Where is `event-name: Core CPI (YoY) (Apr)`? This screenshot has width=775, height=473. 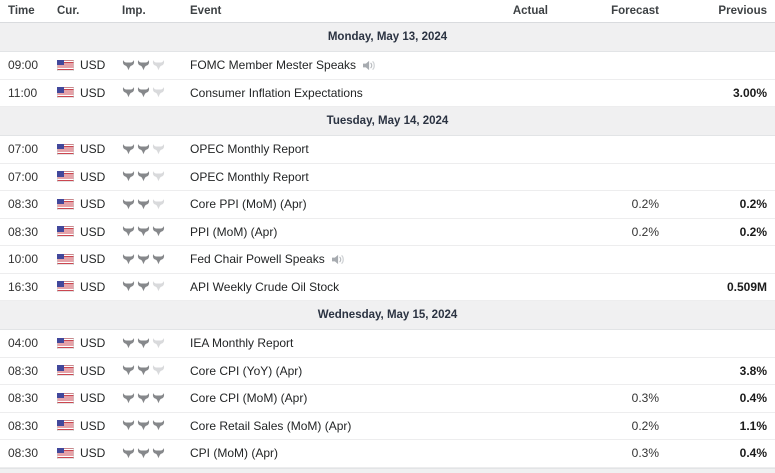 event-name: Core CPI (YoY) (Apr) is located at coordinates (246, 370).